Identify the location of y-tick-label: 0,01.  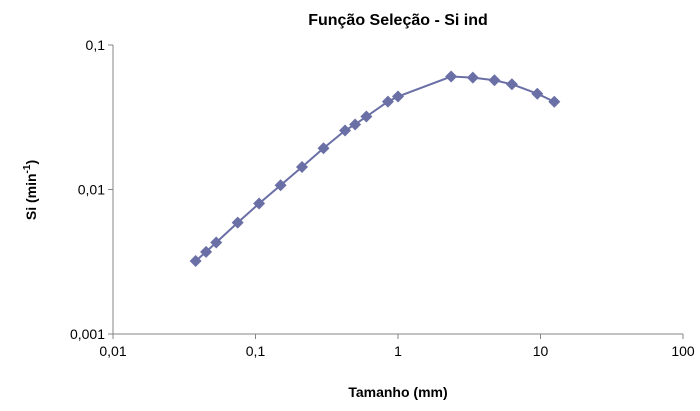
(91, 190).